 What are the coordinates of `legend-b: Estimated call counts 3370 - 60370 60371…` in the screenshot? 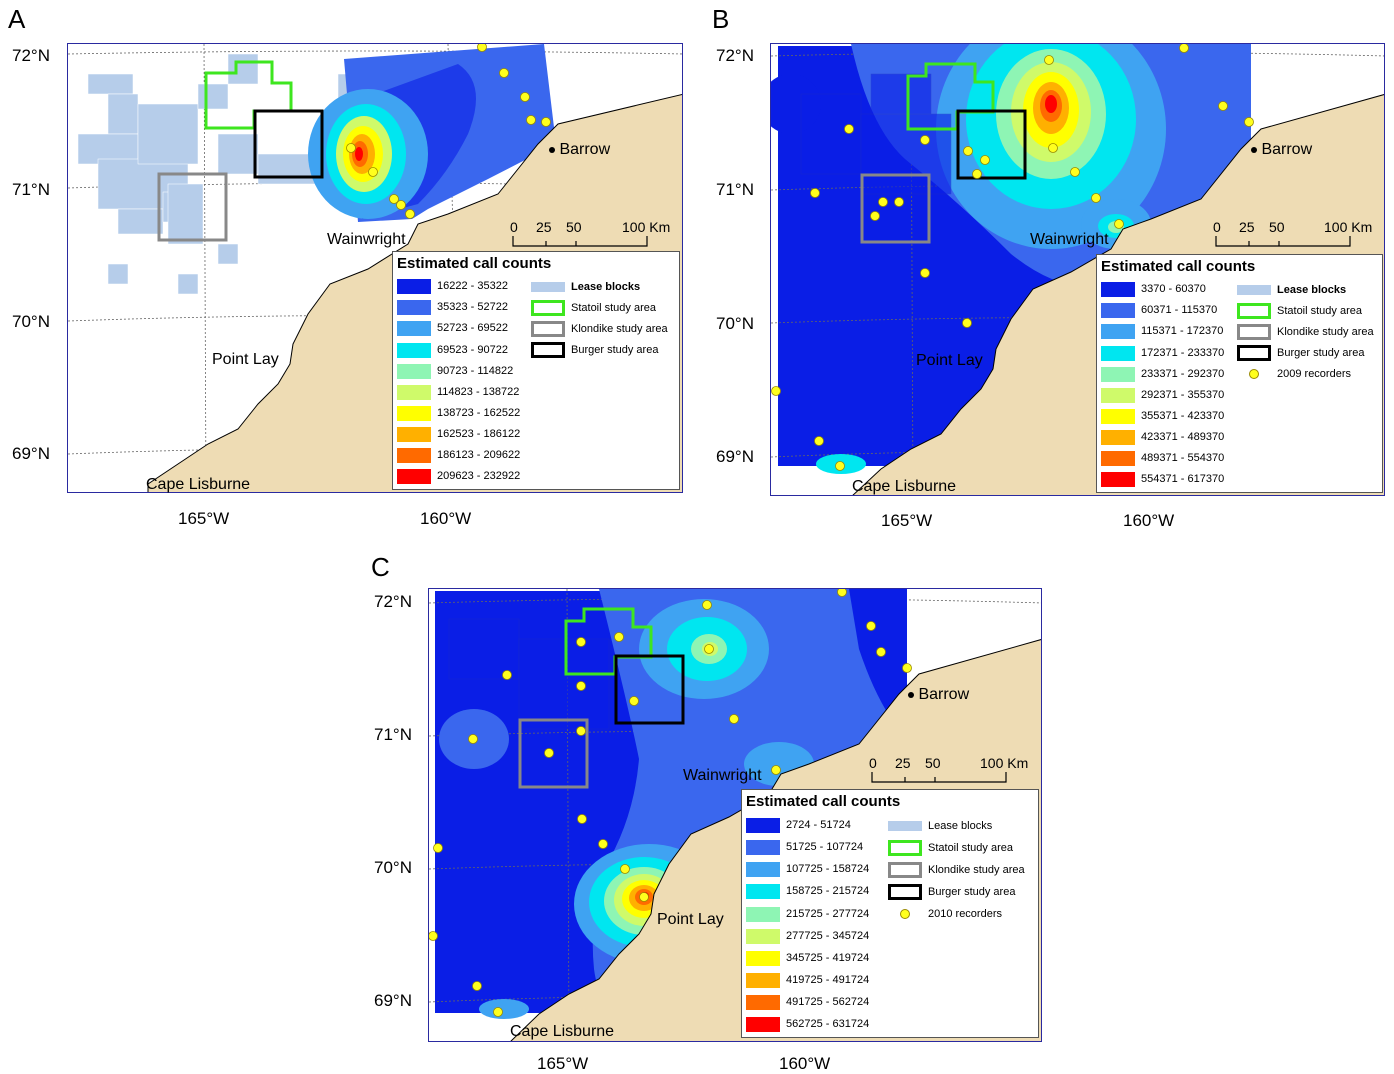 It's located at (1239, 373).